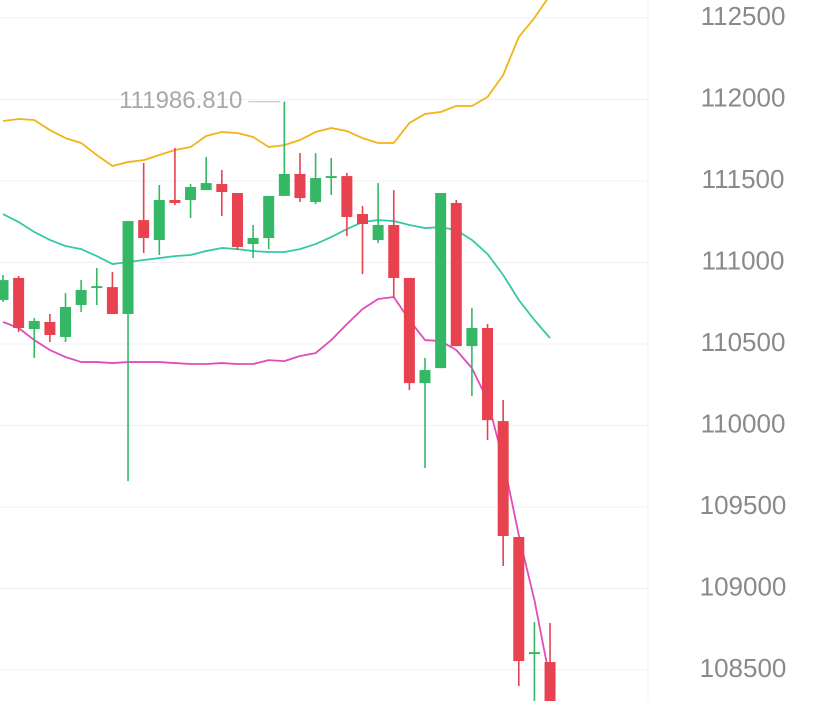  What do you see at coordinates (743, 97) in the screenshot?
I see `y-tick-label: 112000` at bounding box center [743, 97].